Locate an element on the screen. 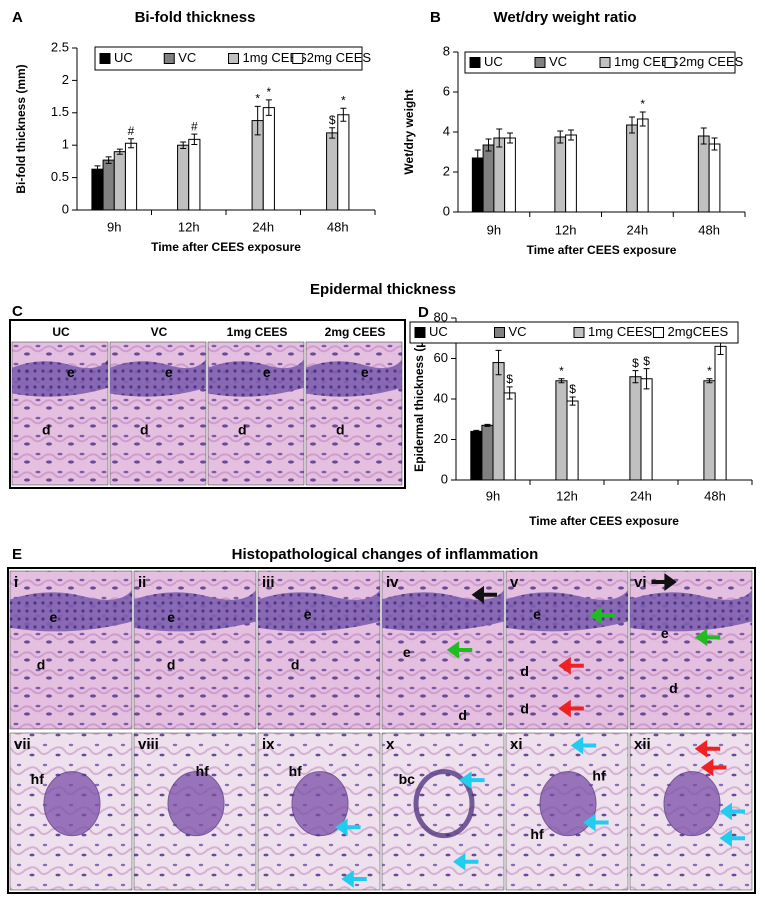 The image size is (765, 905). image-numeral: iii is located at coordinates (268, 582).